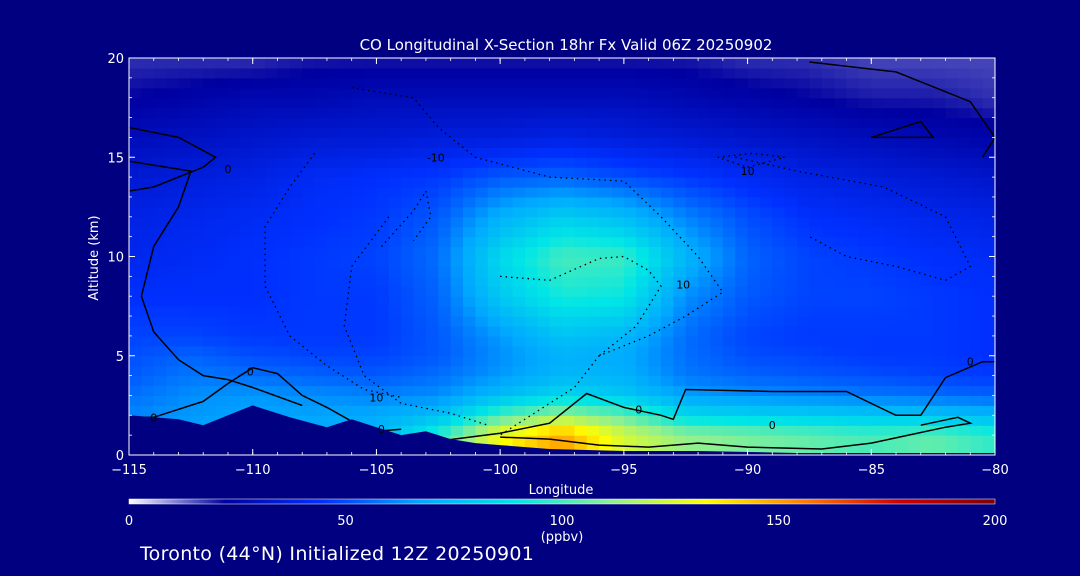 This screenshot has height=576, width=1080. I want to click on x-tick-label: −85, so click(871, 470).